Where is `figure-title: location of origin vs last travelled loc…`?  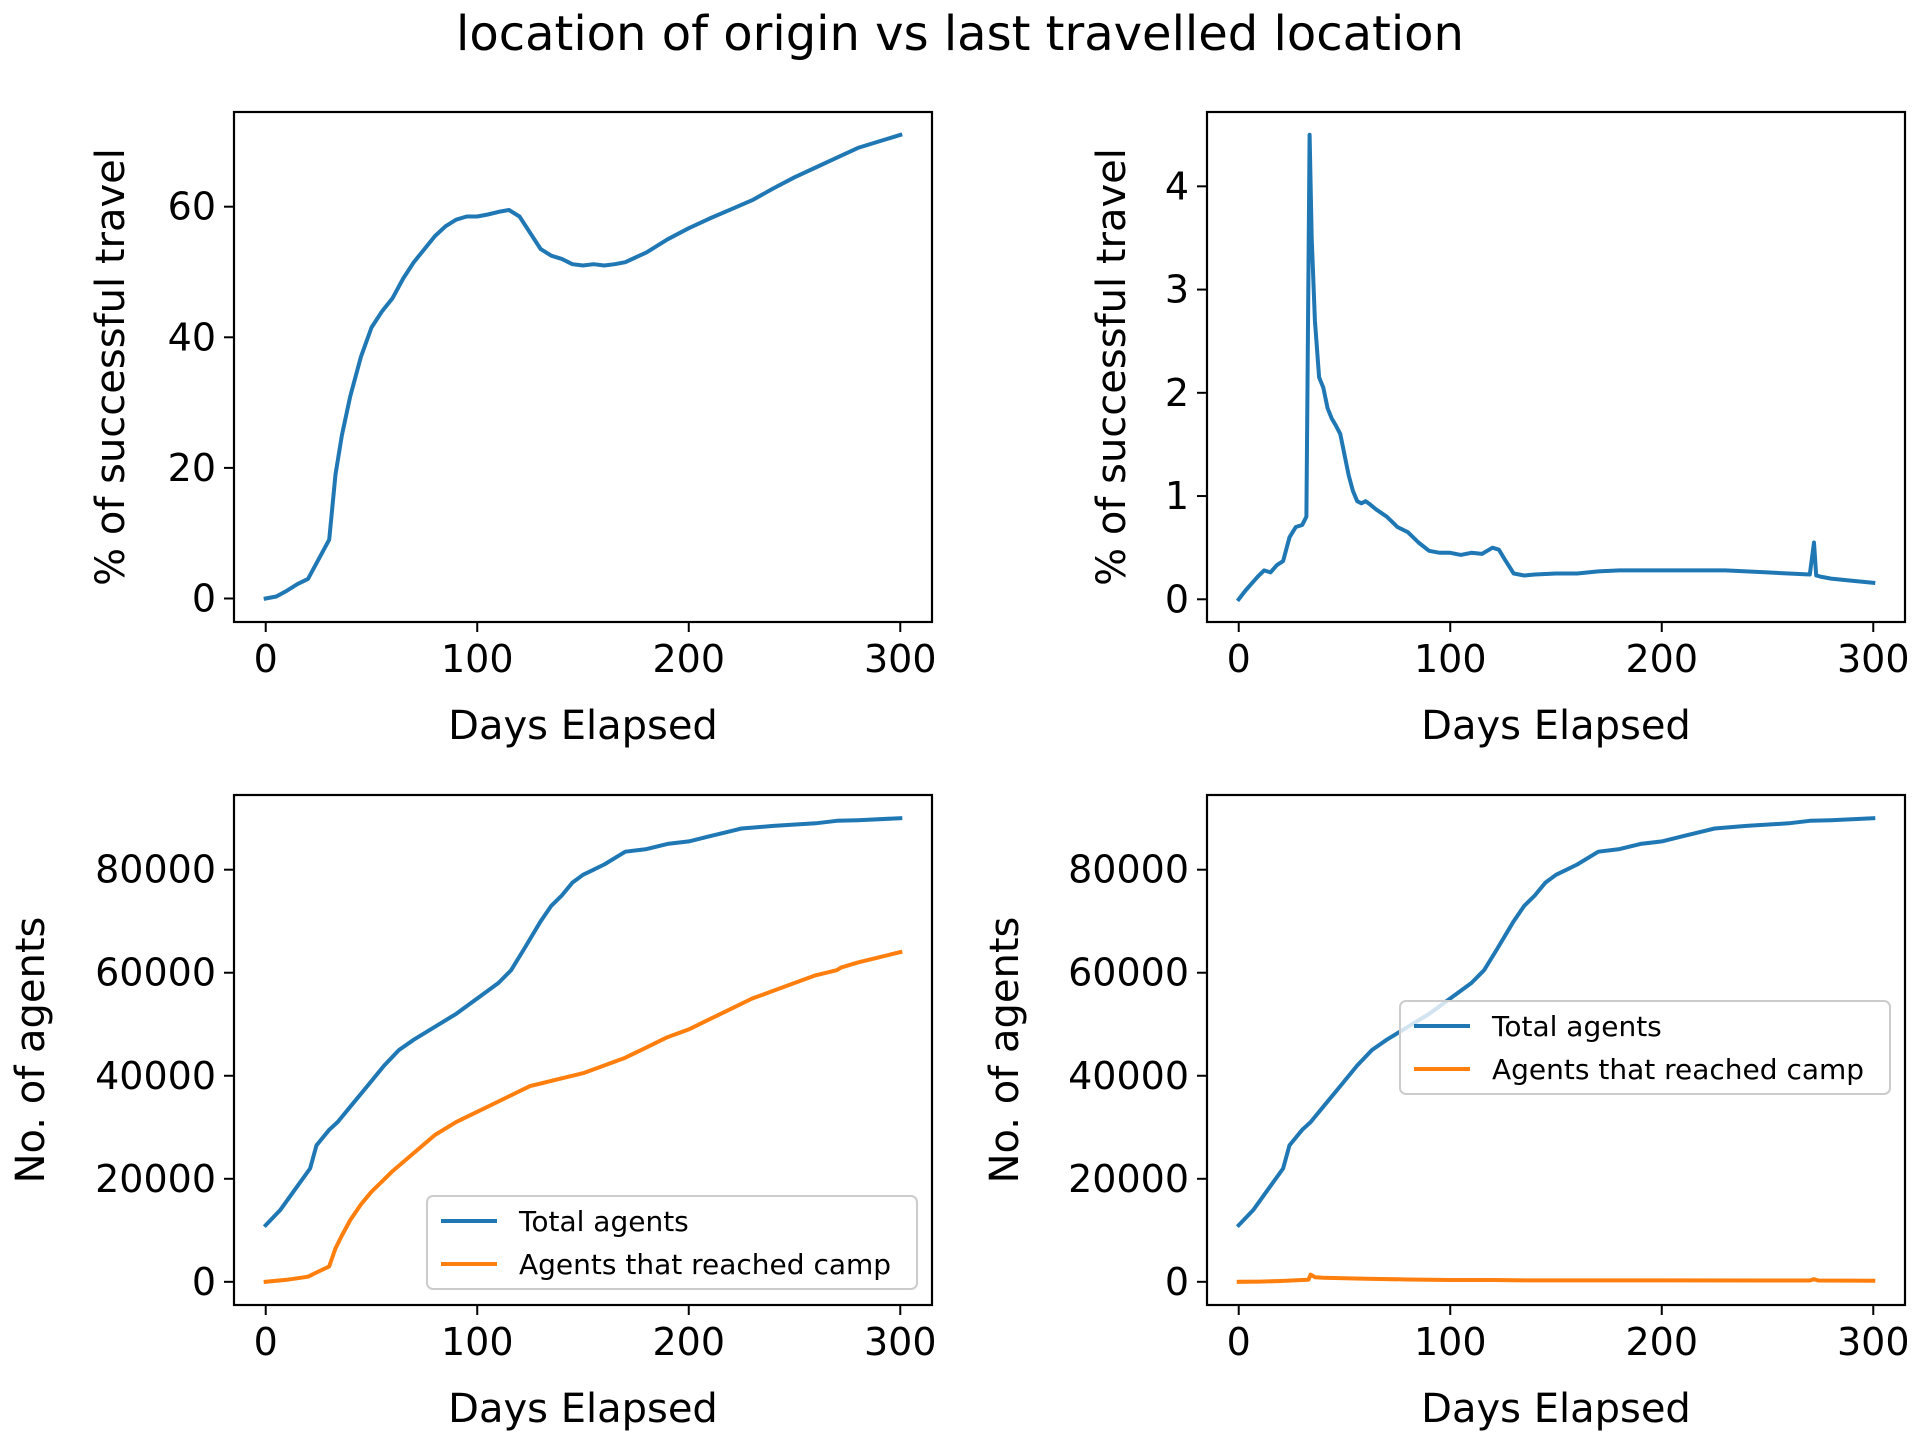 figure-title: location of origin vs last travelled loc… is located at coordinates (960, 34).